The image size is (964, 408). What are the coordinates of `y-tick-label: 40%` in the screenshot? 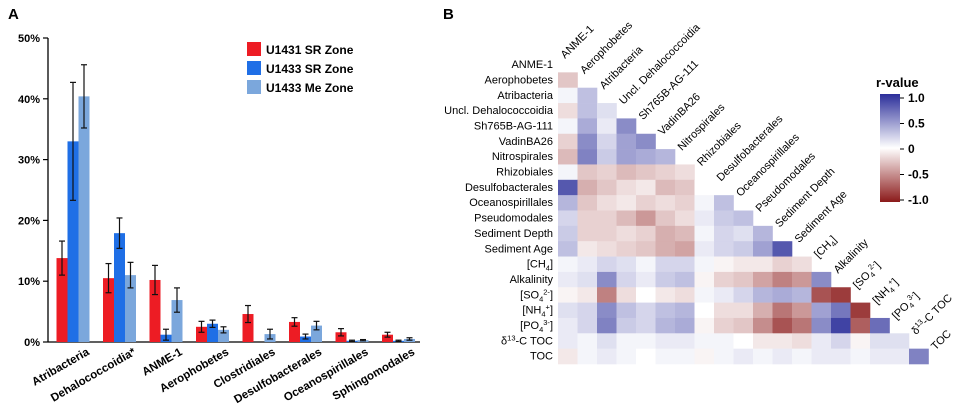 It's located at (29, 100).